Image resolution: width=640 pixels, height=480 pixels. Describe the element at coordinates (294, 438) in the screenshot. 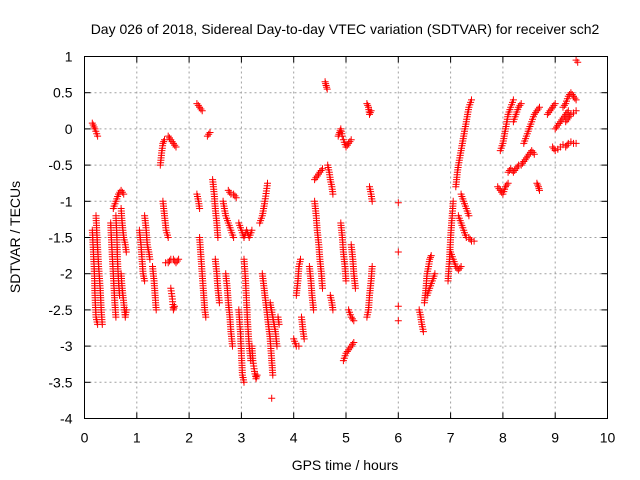

I see `x-tick-label: 4` at that location.